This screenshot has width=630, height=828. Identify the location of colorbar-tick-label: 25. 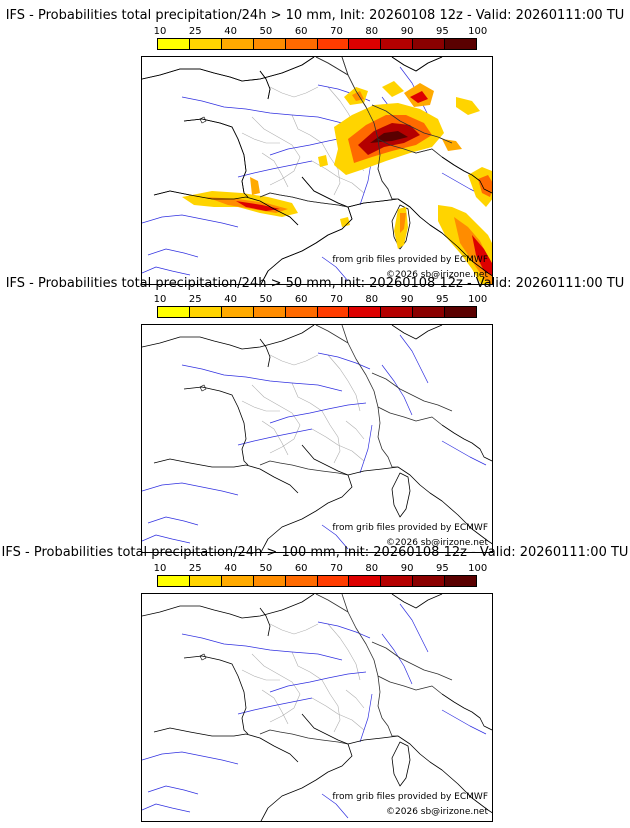
(195, 299).